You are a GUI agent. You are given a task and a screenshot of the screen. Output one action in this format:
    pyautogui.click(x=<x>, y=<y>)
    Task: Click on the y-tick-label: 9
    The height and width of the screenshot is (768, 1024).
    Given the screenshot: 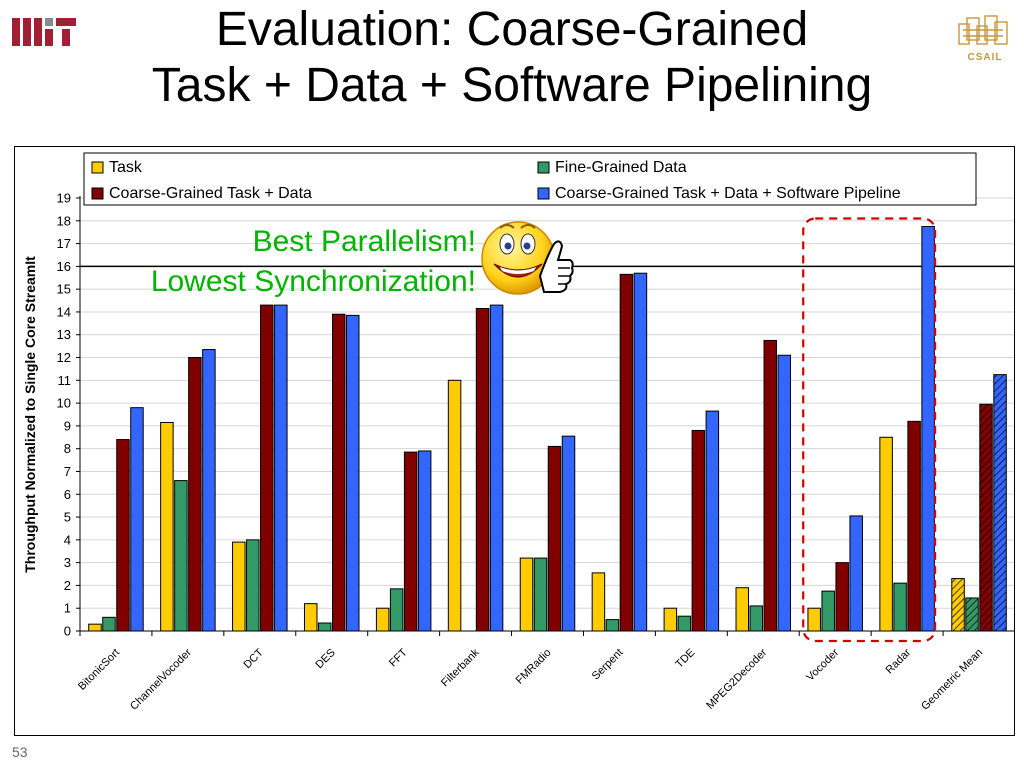 What is the action you would take?
    pyautogui.click(x=67, y=425)
    